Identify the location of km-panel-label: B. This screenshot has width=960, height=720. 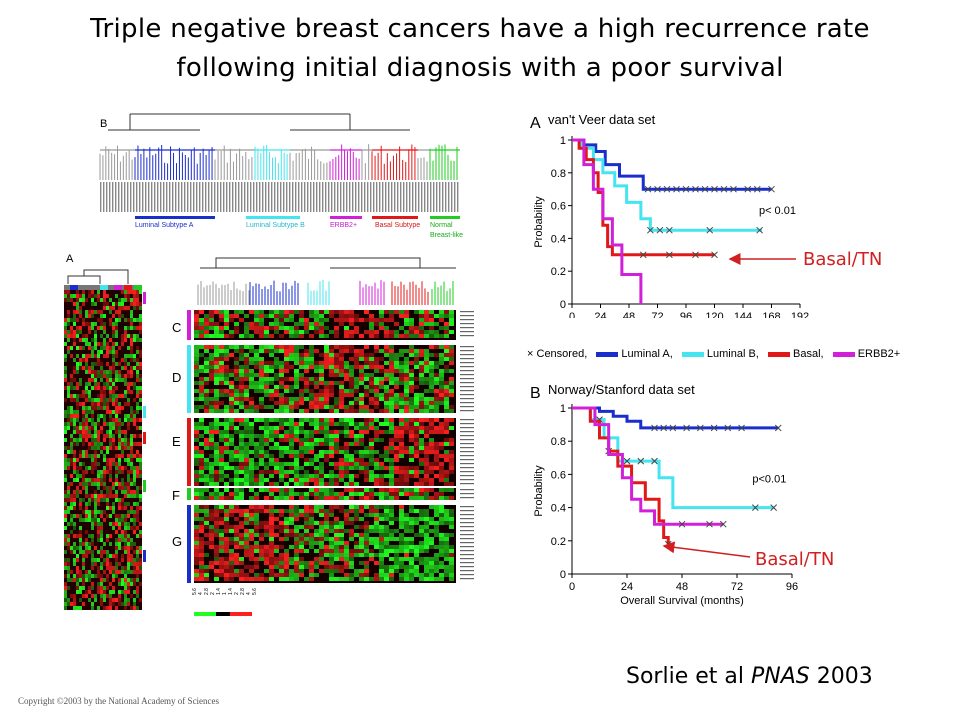
(535, 393).